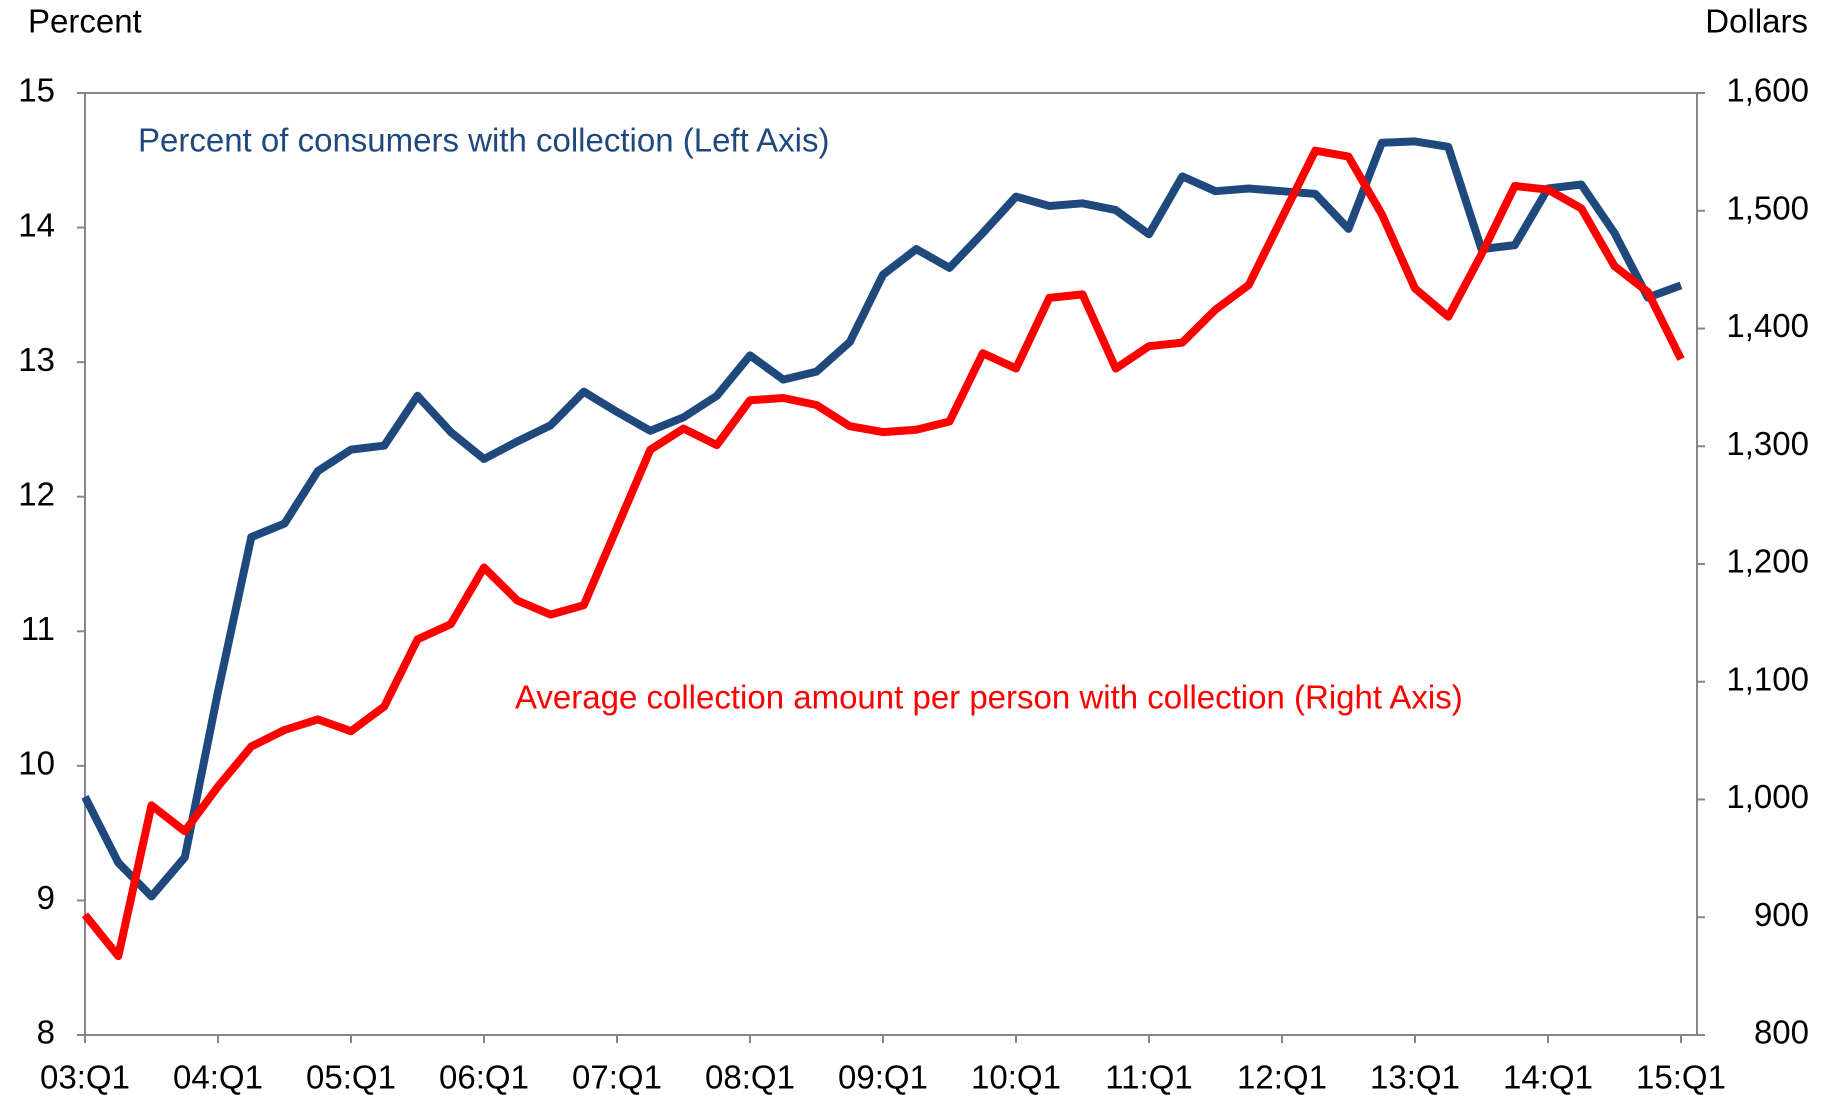  What do you see at coordinates (1756, 21) in the screenshot?
I see `y2-axis-label: Dollars` at bounding box center [1756, 21].